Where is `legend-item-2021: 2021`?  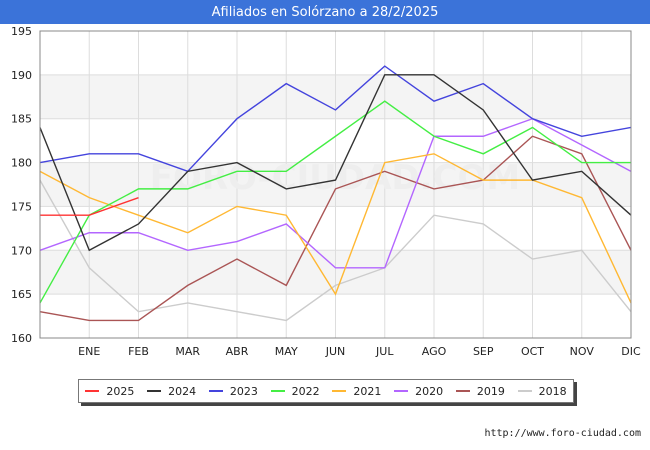
legend-item-2021: 2021 is located at coordinates (356, 391).